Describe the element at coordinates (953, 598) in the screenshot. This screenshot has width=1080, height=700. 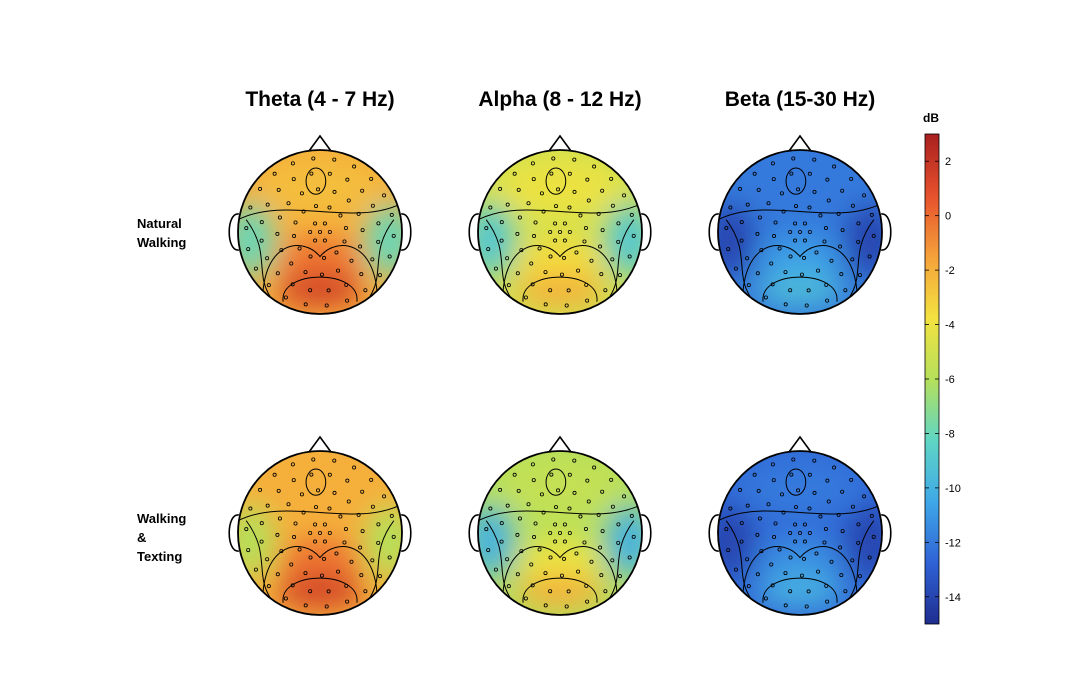
I see `colorbar-tick-label: -14` at that location.